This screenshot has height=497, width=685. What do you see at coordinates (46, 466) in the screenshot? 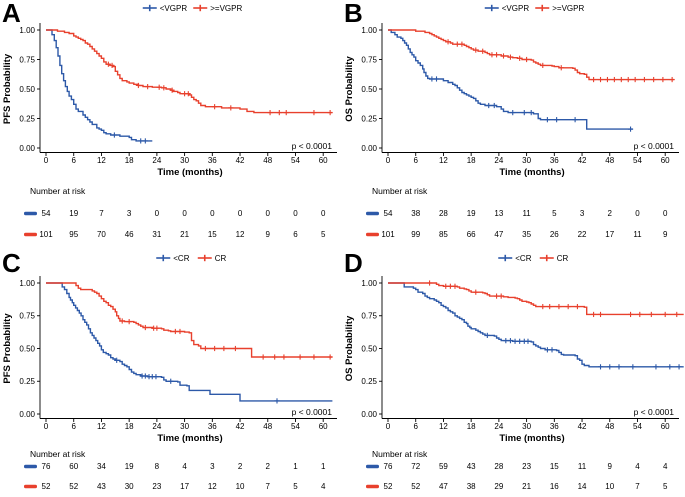
I see `risk-count: 76` at bounding box center [46, 466].